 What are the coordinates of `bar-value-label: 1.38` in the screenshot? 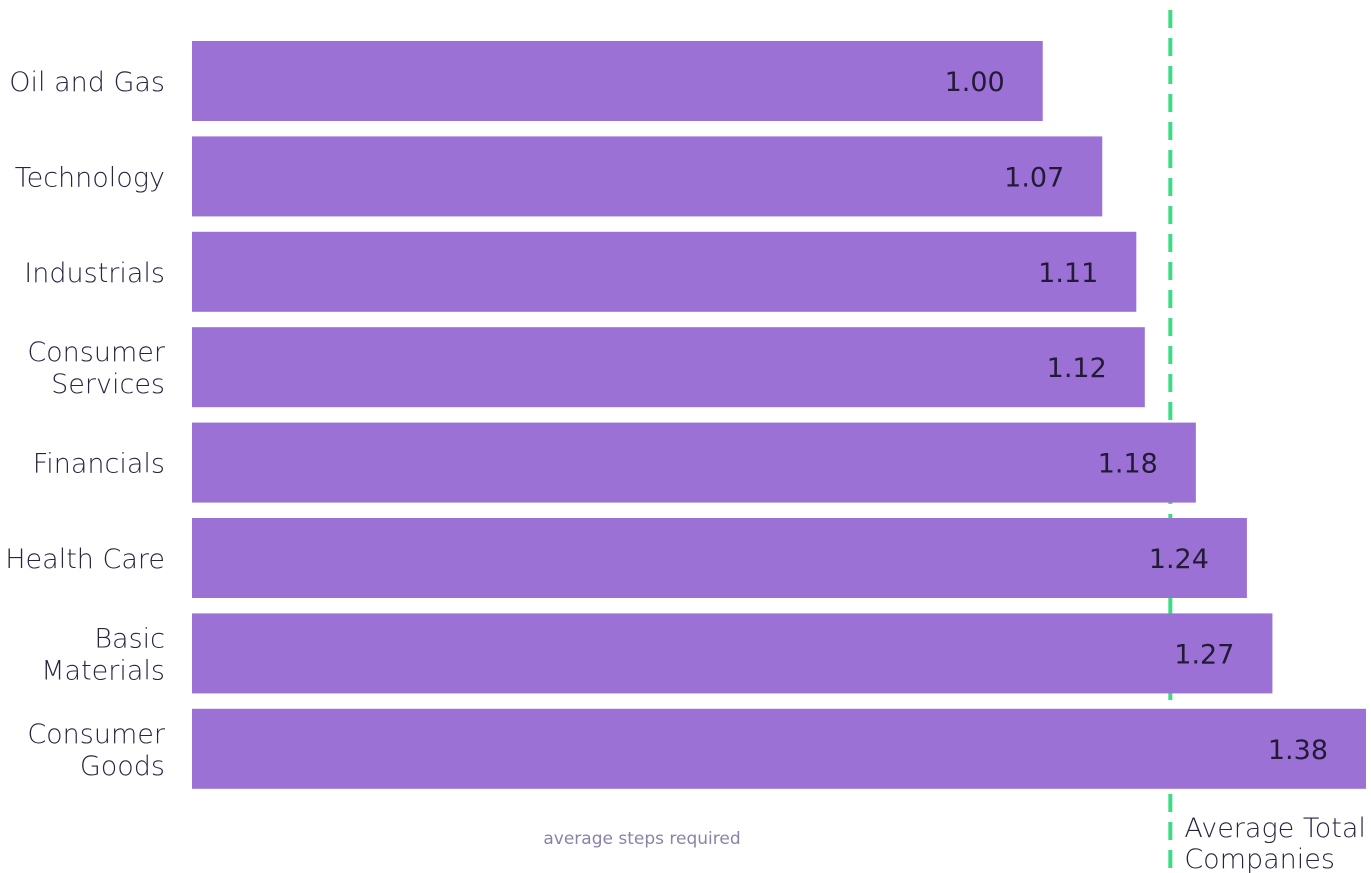 It's located at (1298, 750).